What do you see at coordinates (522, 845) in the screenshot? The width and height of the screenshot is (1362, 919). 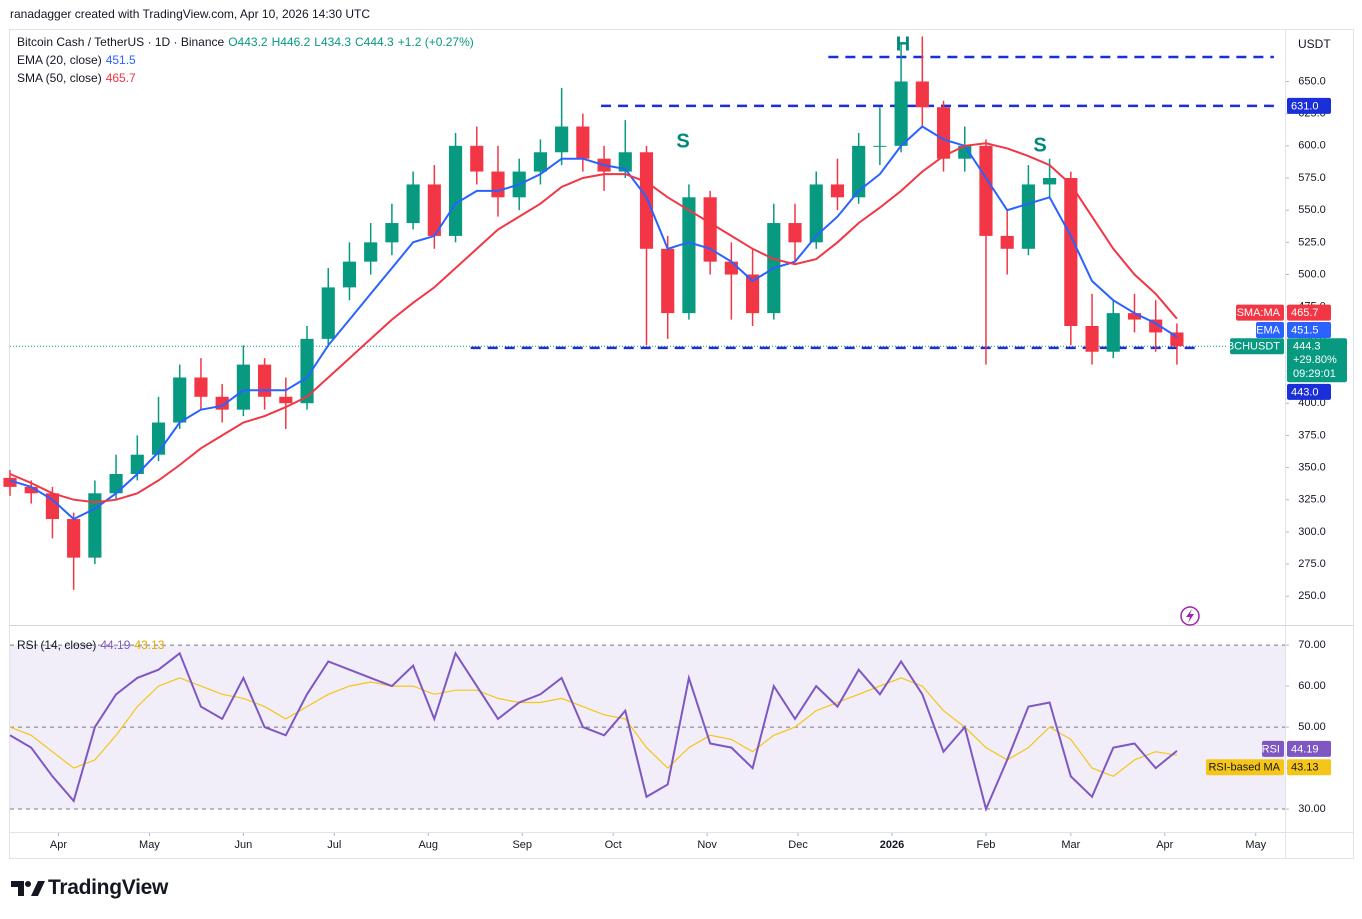 I see `x-tick-label: Sep` at bounding box center [522, 845].